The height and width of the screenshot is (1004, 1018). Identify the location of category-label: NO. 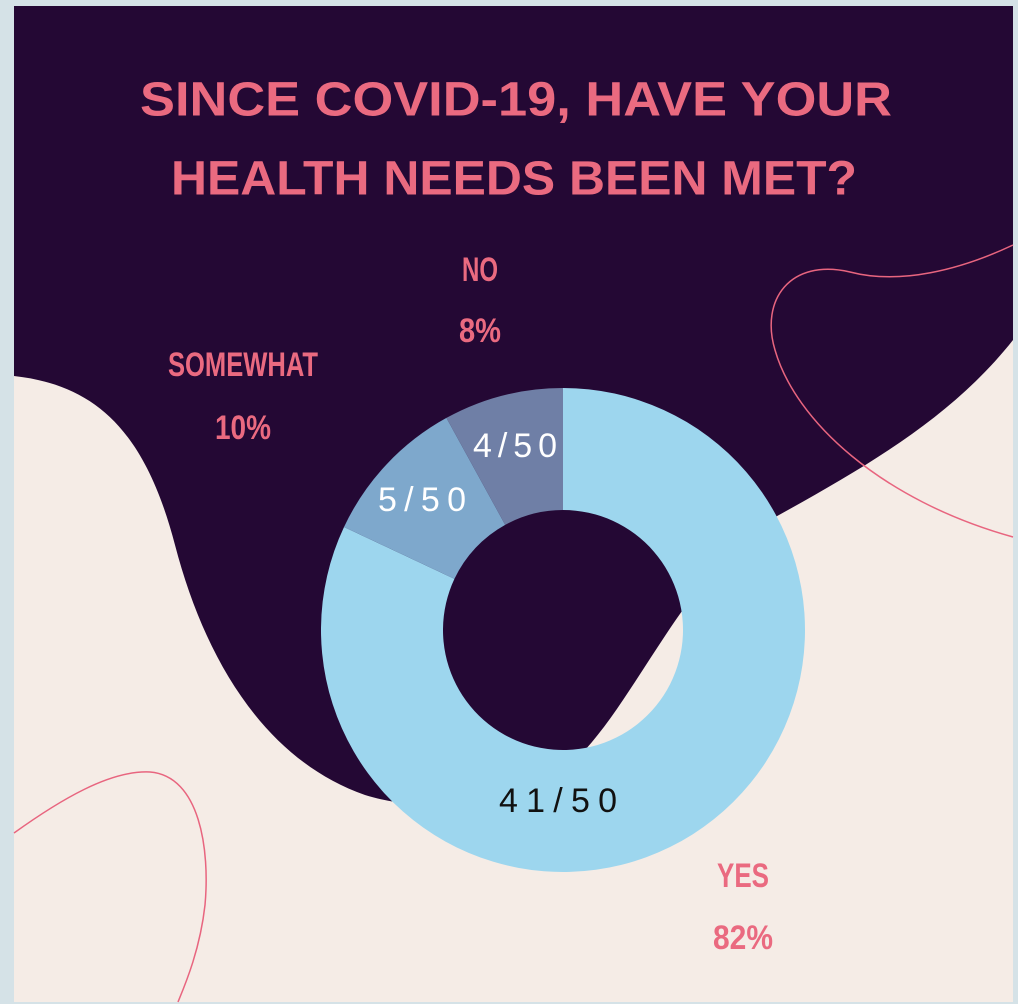
(480, 270).